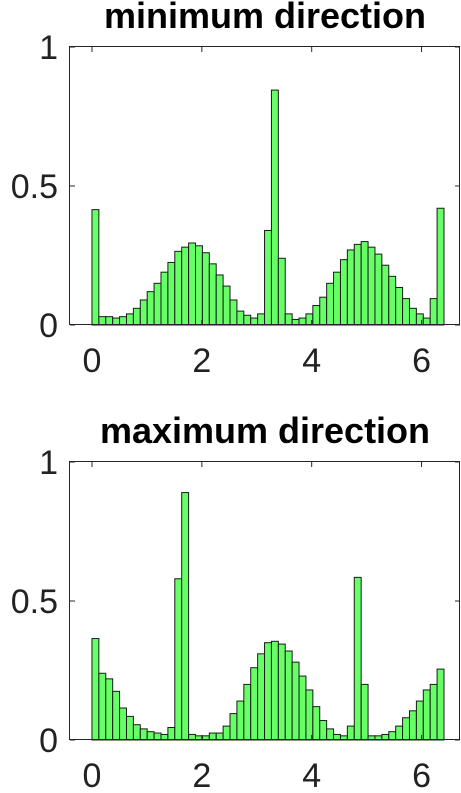  I want to click on x-tick-label: 4, so click(311, 361).